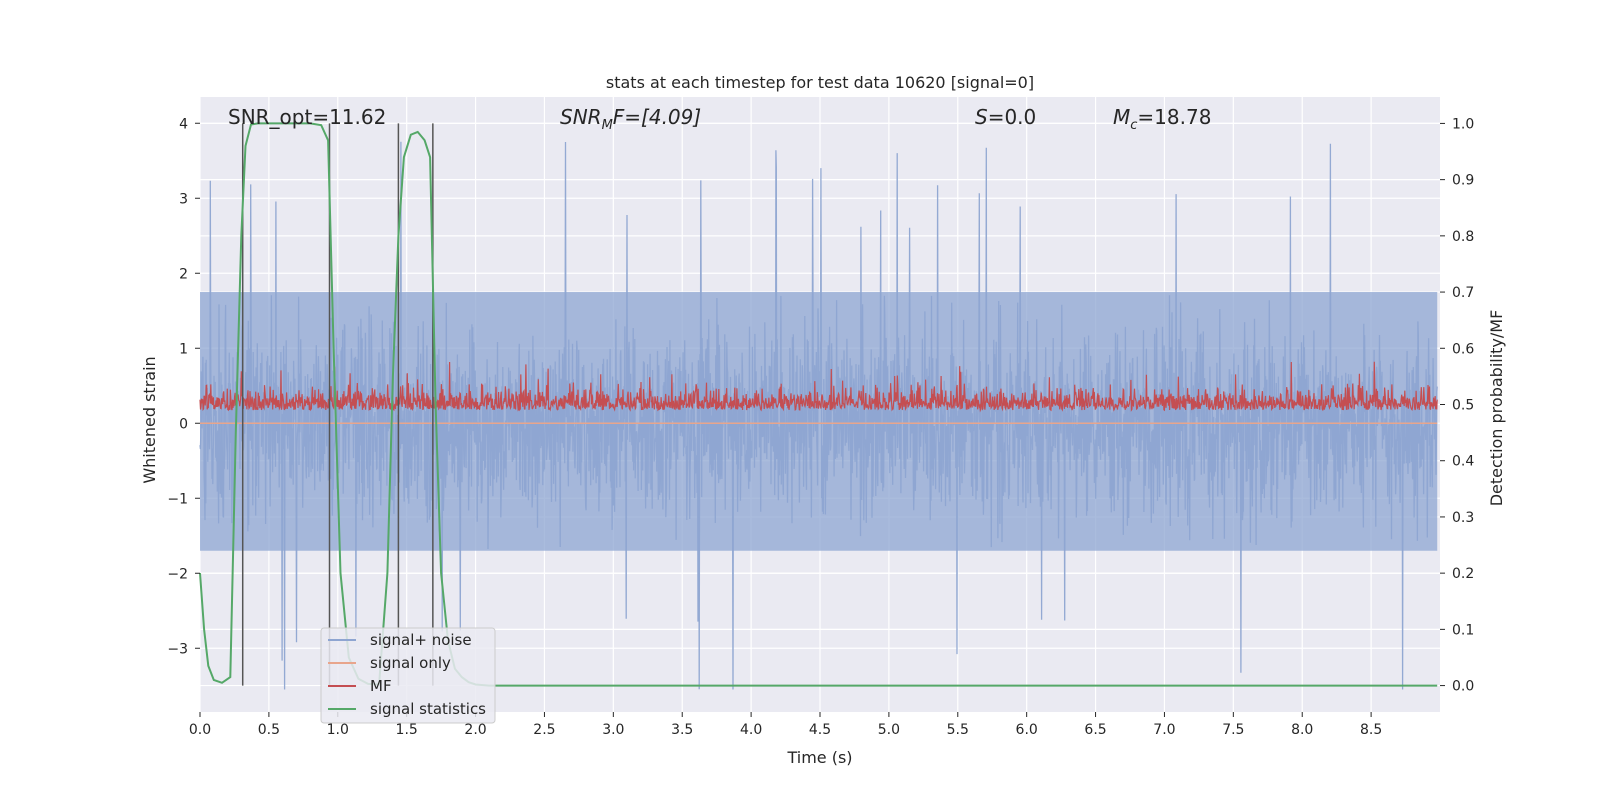 This screenshot has width=1600, height=804. I want to click on snr-mf-value: F=[4.09], so click(657, 117).